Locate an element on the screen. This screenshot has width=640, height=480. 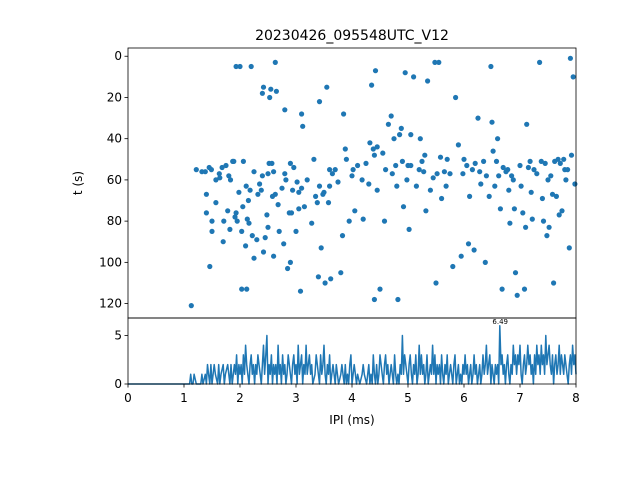
x-tick-label: 8 is located at coordinates (576, 398).